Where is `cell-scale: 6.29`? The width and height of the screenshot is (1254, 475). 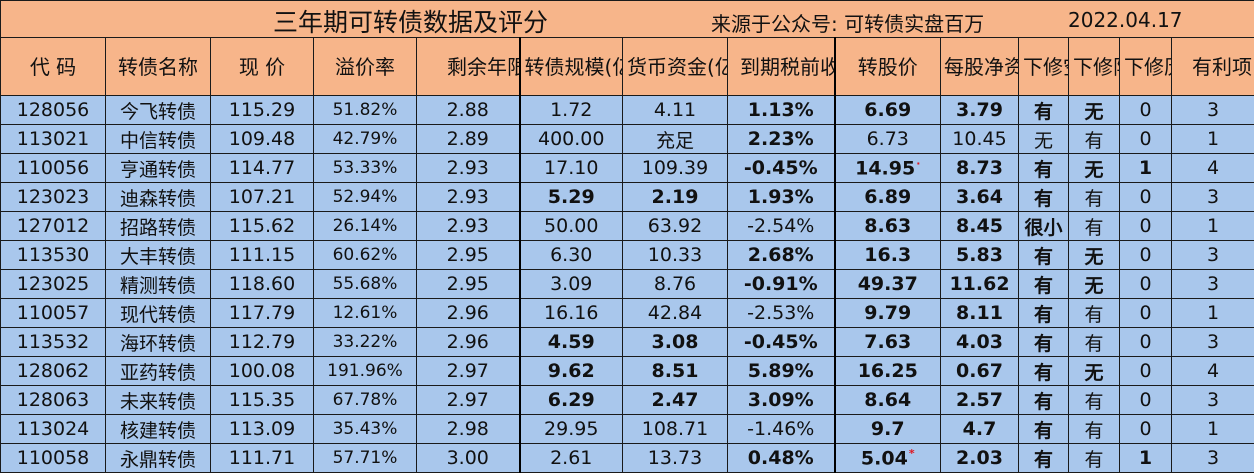
cell-scale: 6.29 is located at coordinates (570, 400).